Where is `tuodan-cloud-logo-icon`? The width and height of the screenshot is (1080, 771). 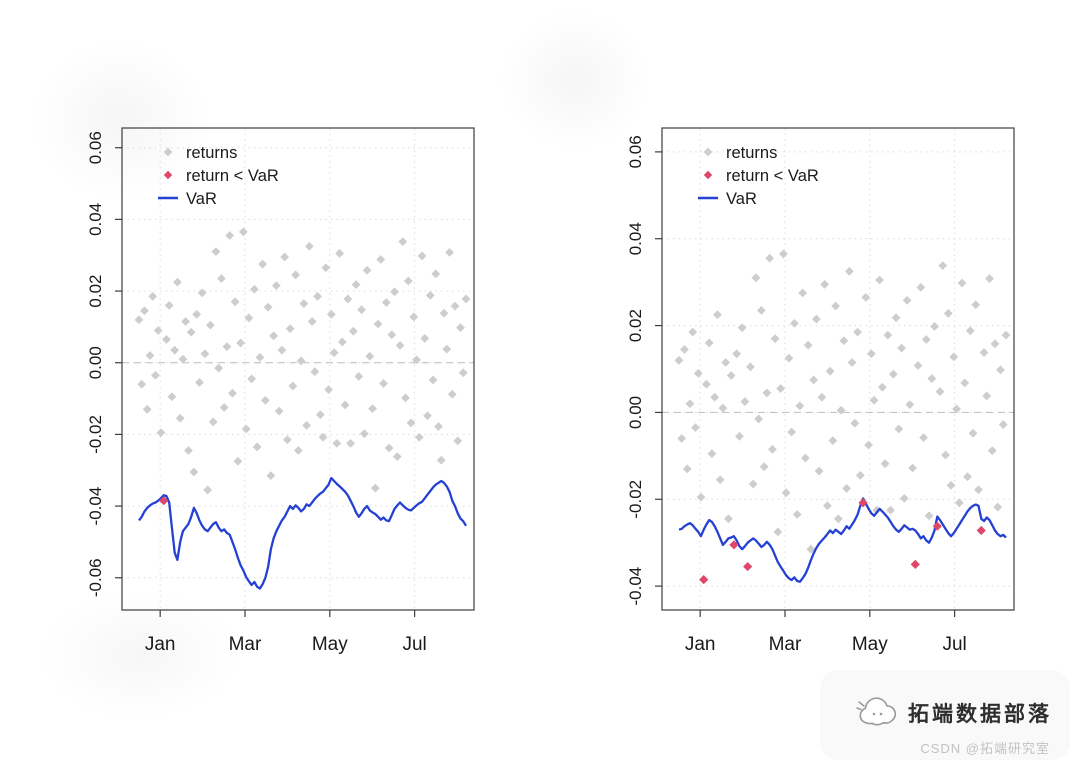
tuodan-cloud-logo-icon is located at coordinates (876, 711).